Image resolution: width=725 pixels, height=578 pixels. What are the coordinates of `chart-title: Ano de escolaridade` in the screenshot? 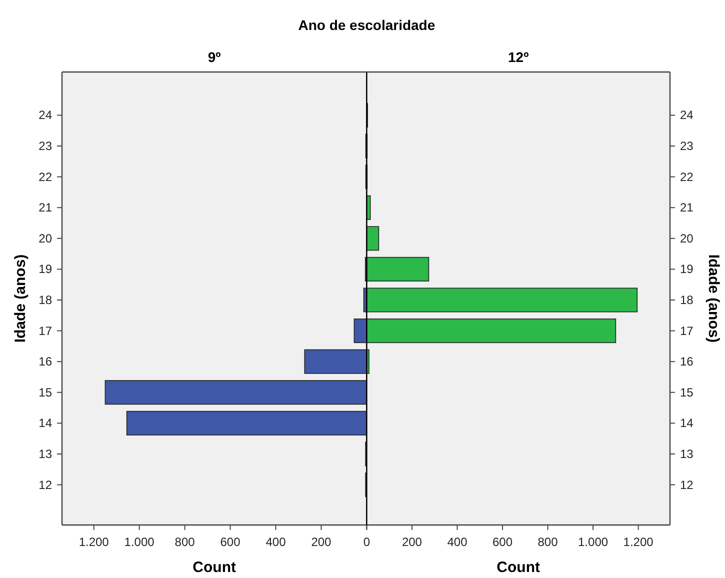 It's located at (367, 25).